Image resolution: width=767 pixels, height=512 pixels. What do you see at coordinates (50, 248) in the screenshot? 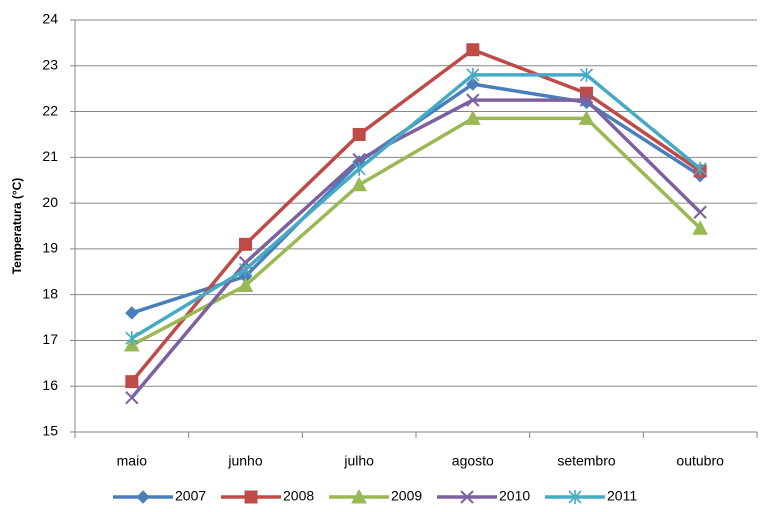
I see `y-tick-label: 19` at bounding box center [50, 248].